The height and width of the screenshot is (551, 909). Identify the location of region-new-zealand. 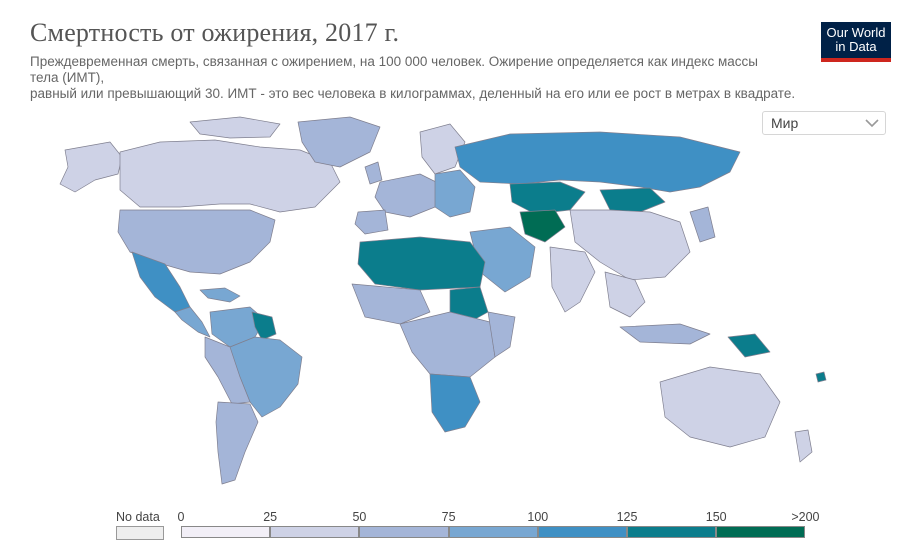
(803, 446).